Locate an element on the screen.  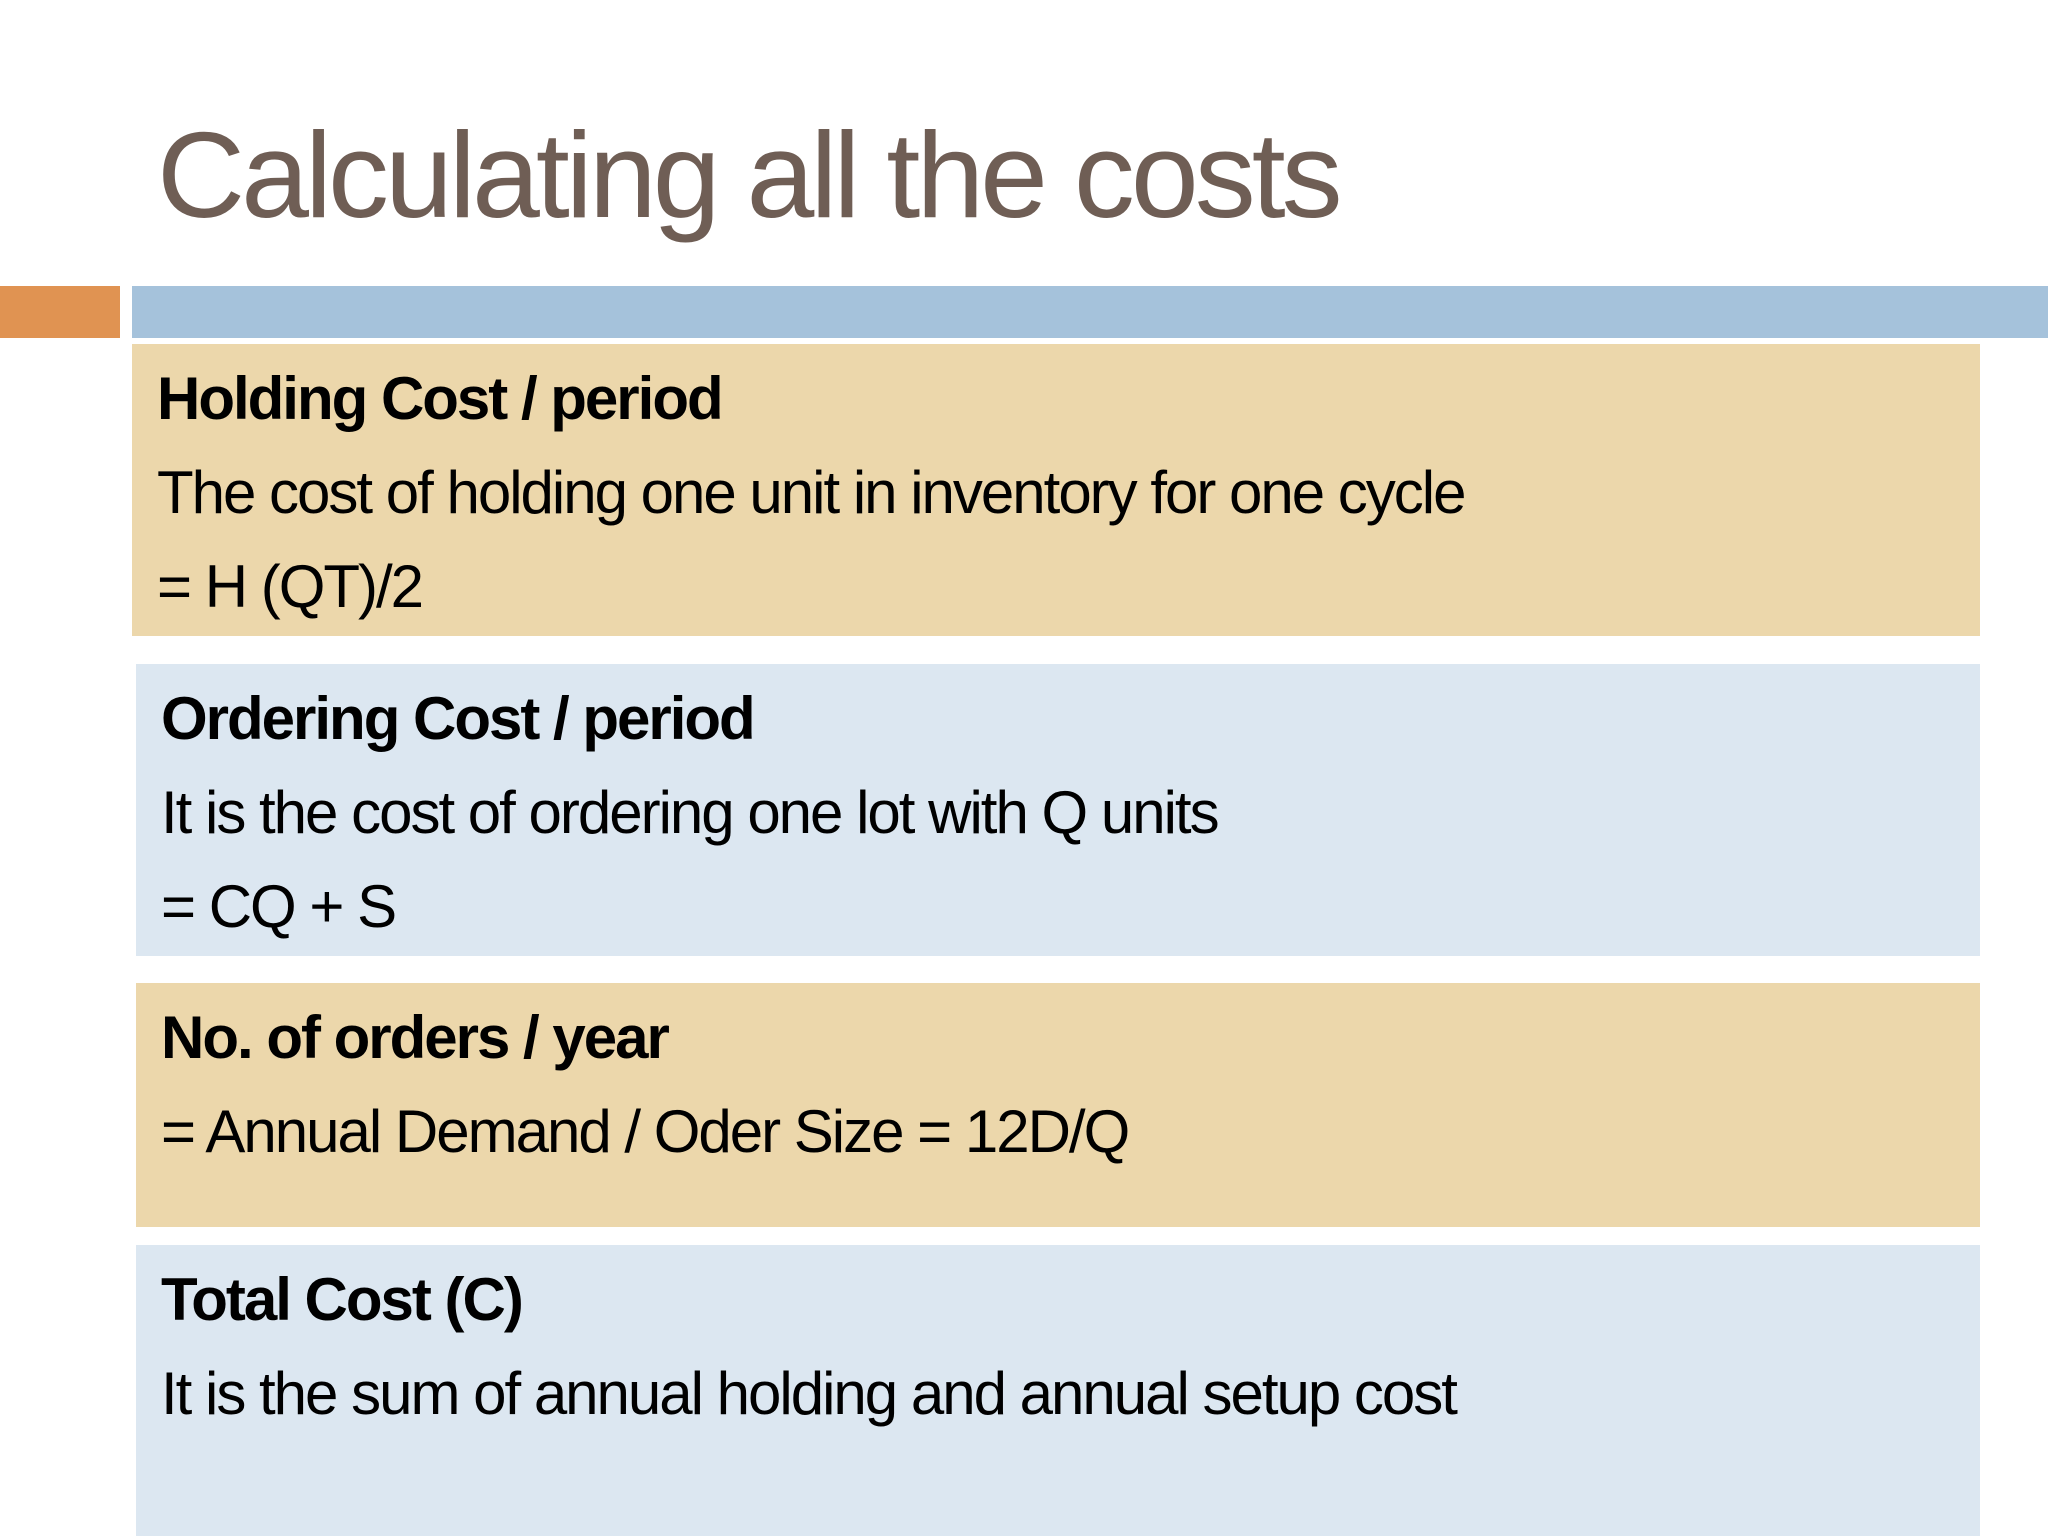
holding-cost-formula: = H (QT)/2 is located at coordinates (290, 586).